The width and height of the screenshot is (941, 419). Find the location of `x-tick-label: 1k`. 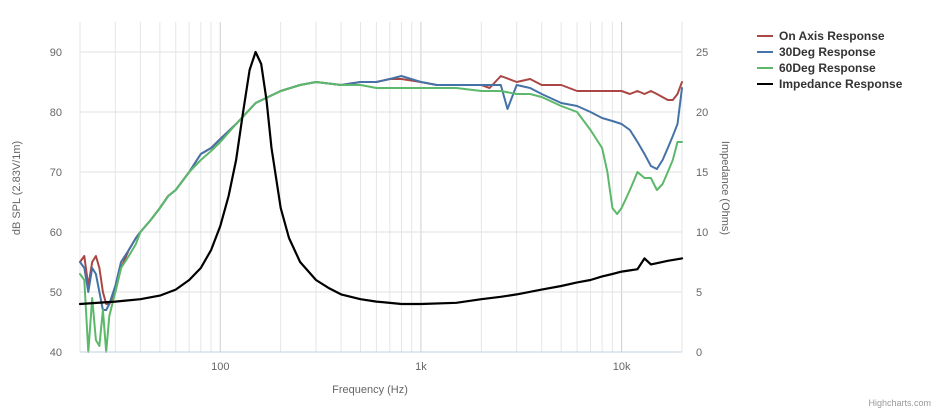

x-tick-label: 1k is located at coordinates (421, 367).